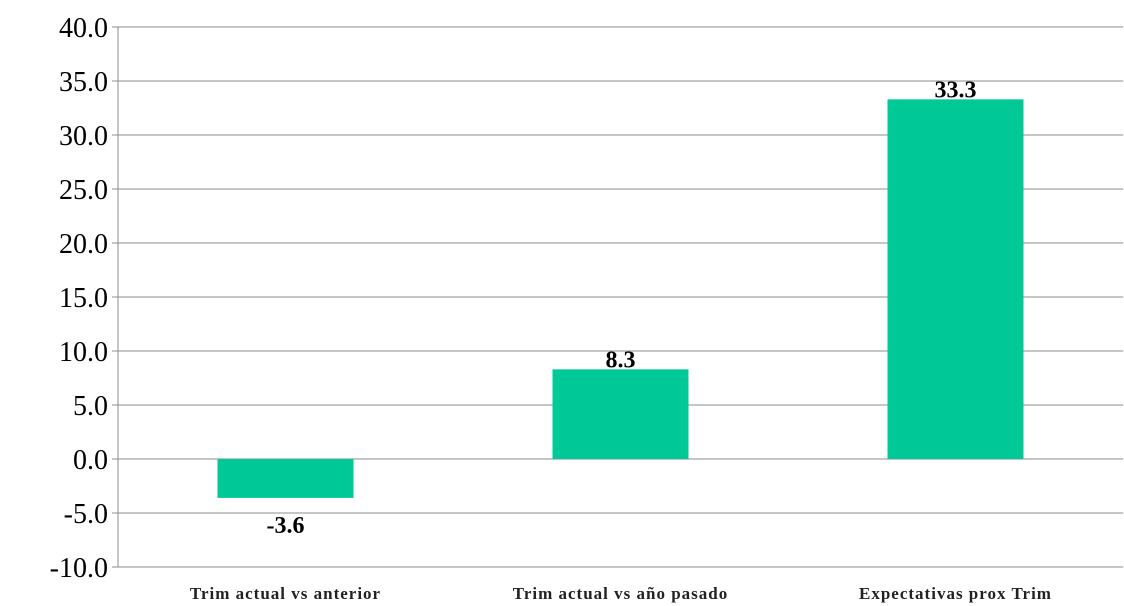 Image resolution: width=1124 pixels, height=606 pixels. I want to click on axes, so click(115, 297).